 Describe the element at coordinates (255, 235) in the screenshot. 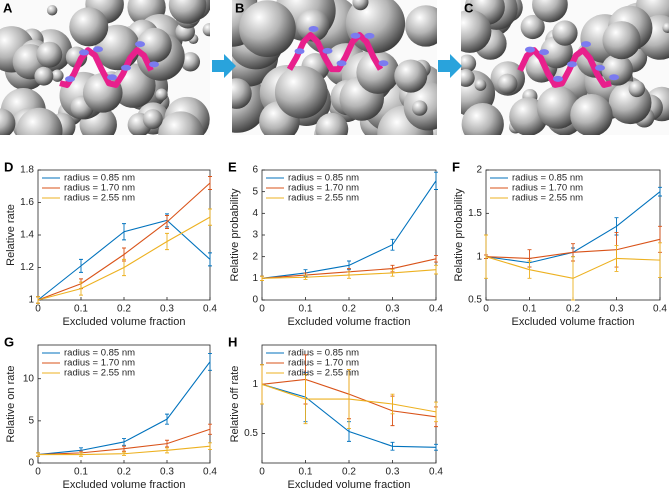

I see `y-tick-label: 3` at that location.